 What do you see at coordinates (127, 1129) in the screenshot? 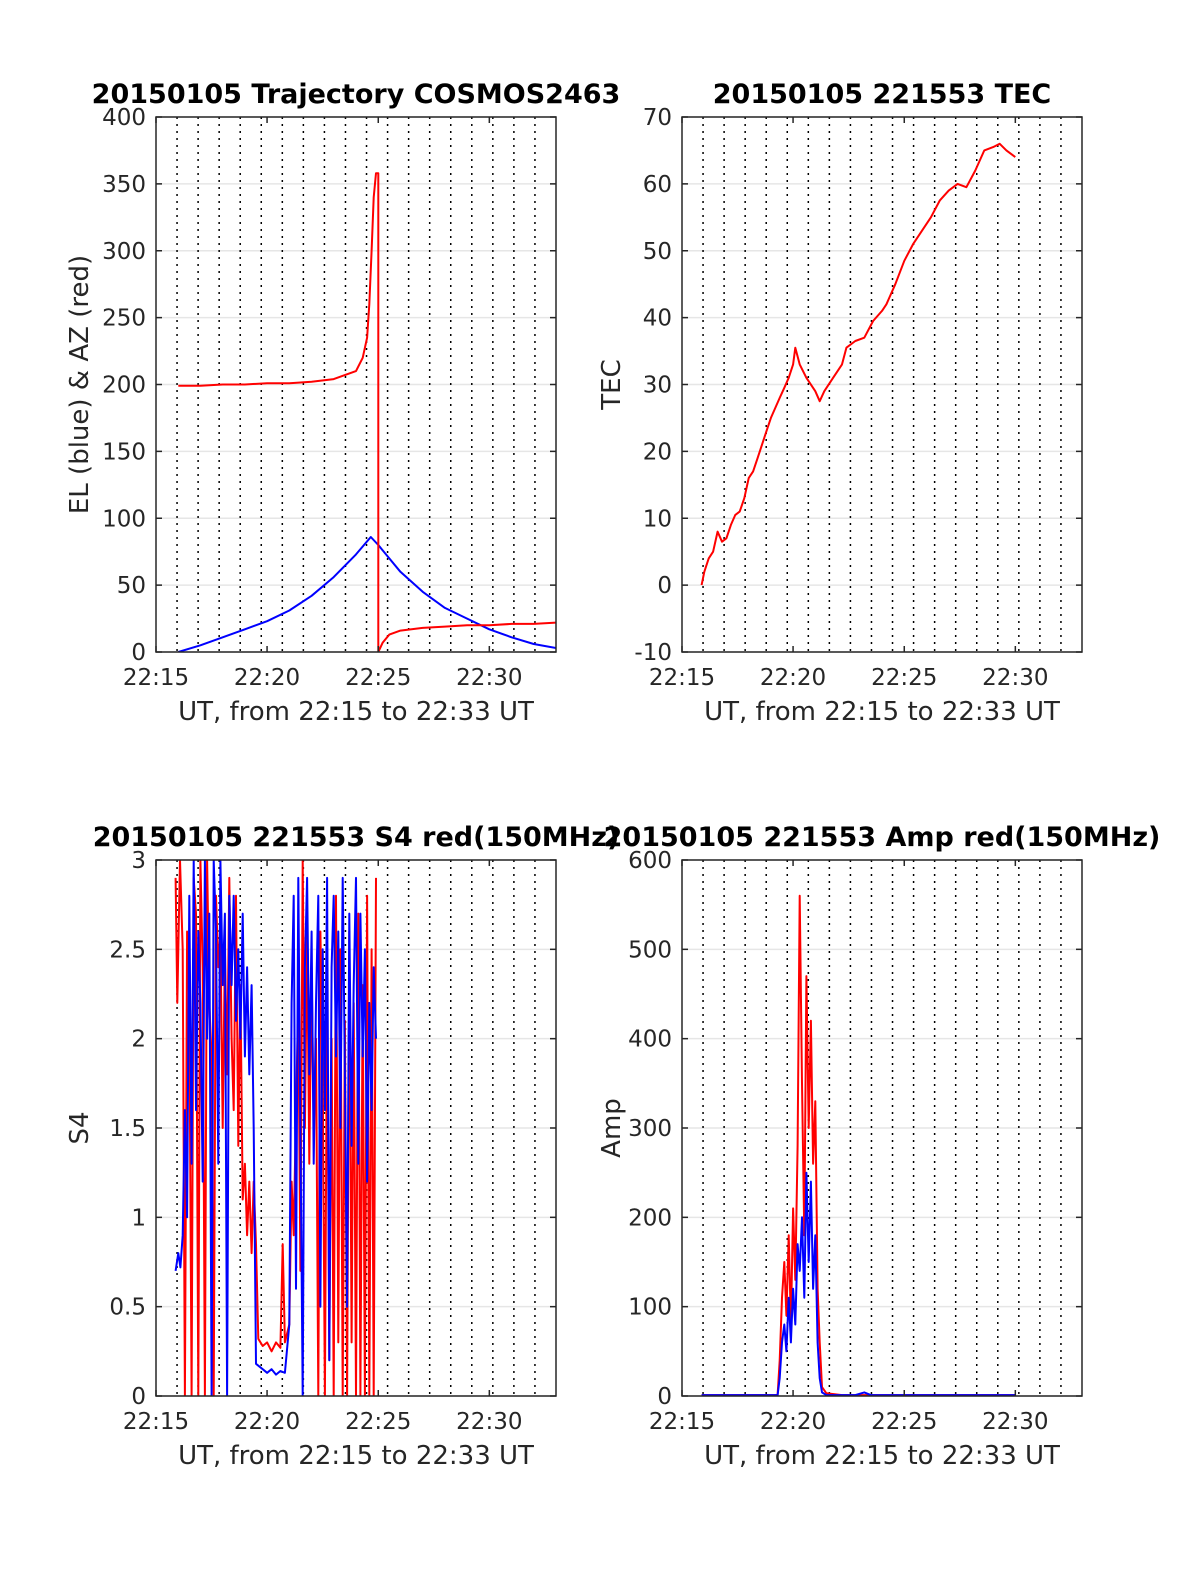
I see `y-tick-label: 1.5` at bounding box center [127, 1129].